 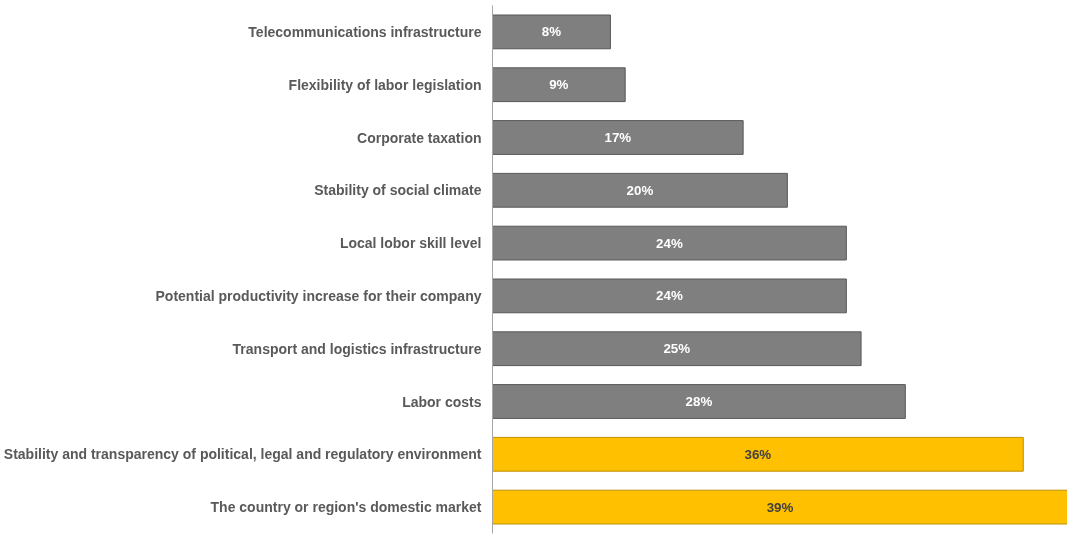 I want to click on y-tick-label: Potential productivity increase for their company, so click(x=318, y=295).